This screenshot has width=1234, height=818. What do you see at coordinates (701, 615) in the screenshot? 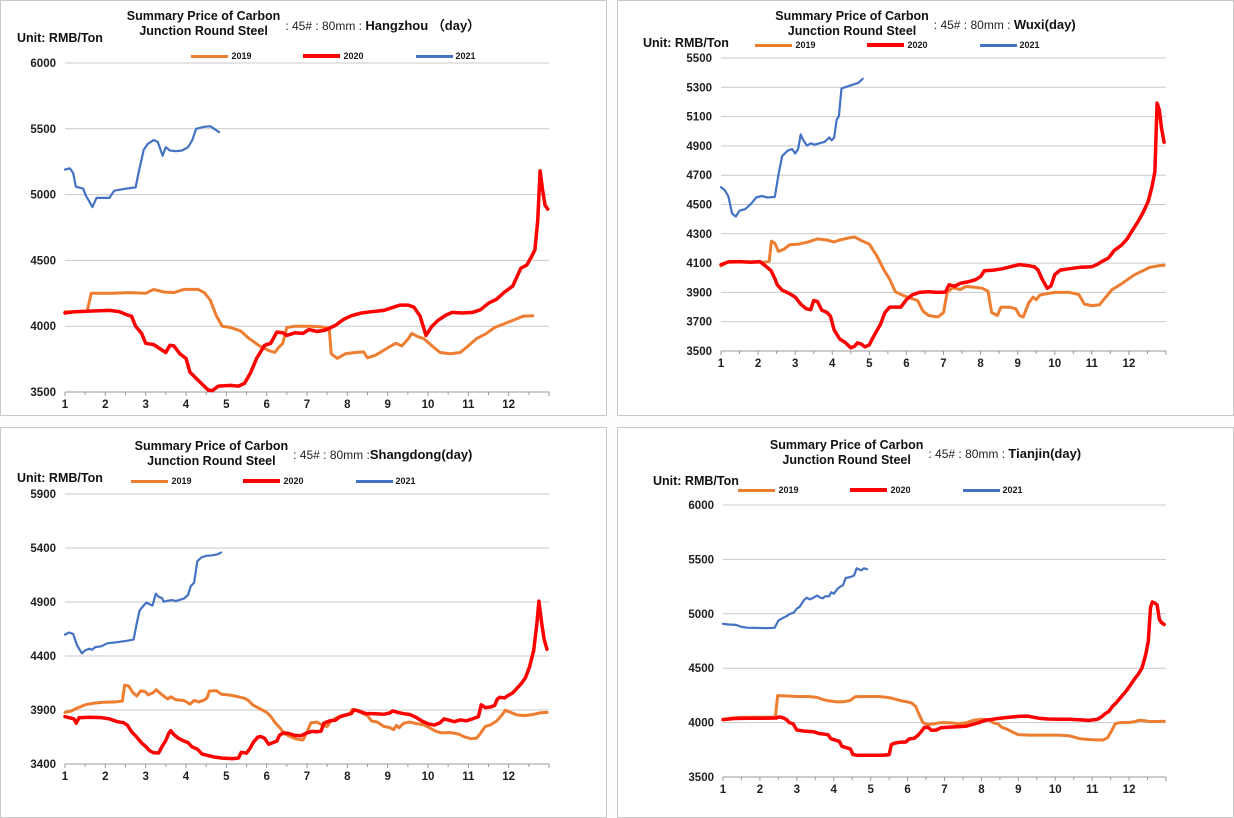
I see `y-axis-tick-label: 5000` at bounding box center [701, 615].